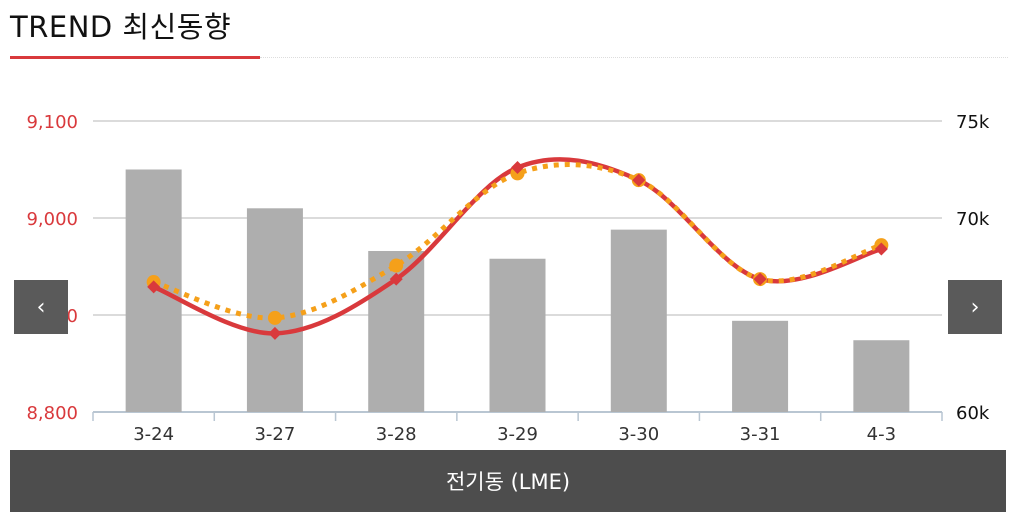  I want to click on right-axis-tick-label: 75k, so click(973, 122).